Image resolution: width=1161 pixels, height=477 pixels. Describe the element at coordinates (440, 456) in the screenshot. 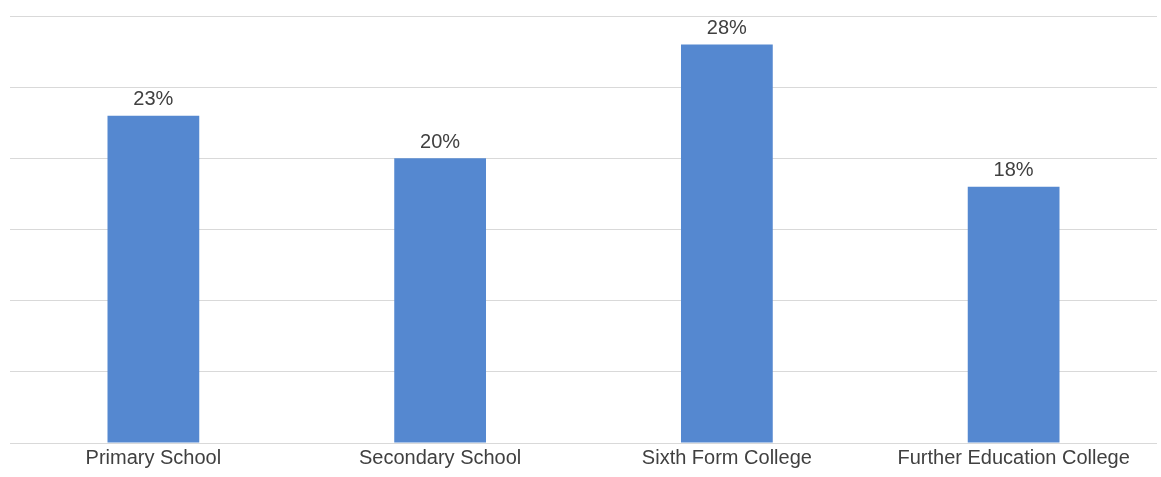

I see `x-tick-label: Secondary School` at that location.